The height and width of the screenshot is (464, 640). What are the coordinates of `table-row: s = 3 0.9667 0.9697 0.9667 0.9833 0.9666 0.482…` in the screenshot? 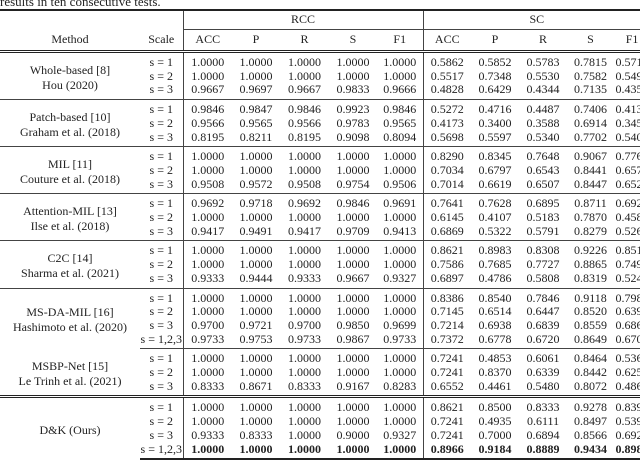 It's located at (320, 91).